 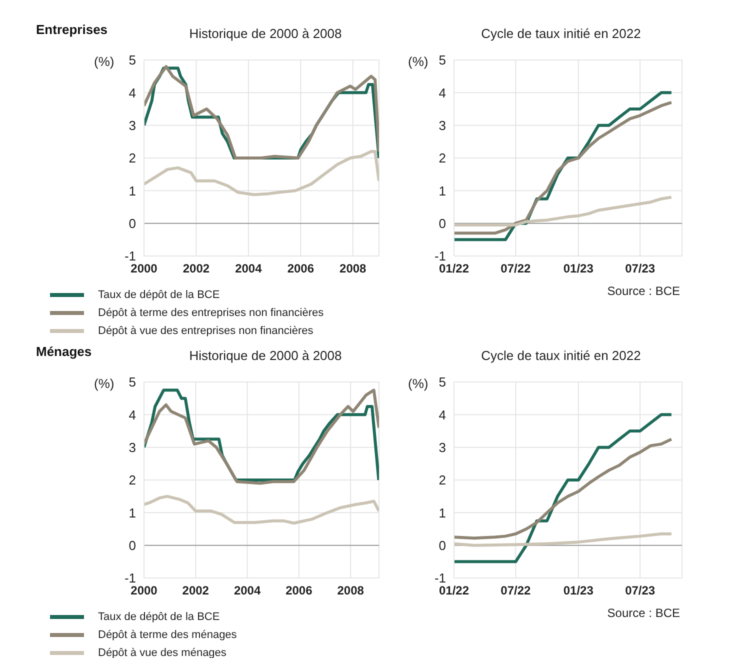 What do you see at coordinates (167, 635) in the screenshot?
I see `legend-label: Dépôt à terme des ménages` at bounding box center [167, 635].